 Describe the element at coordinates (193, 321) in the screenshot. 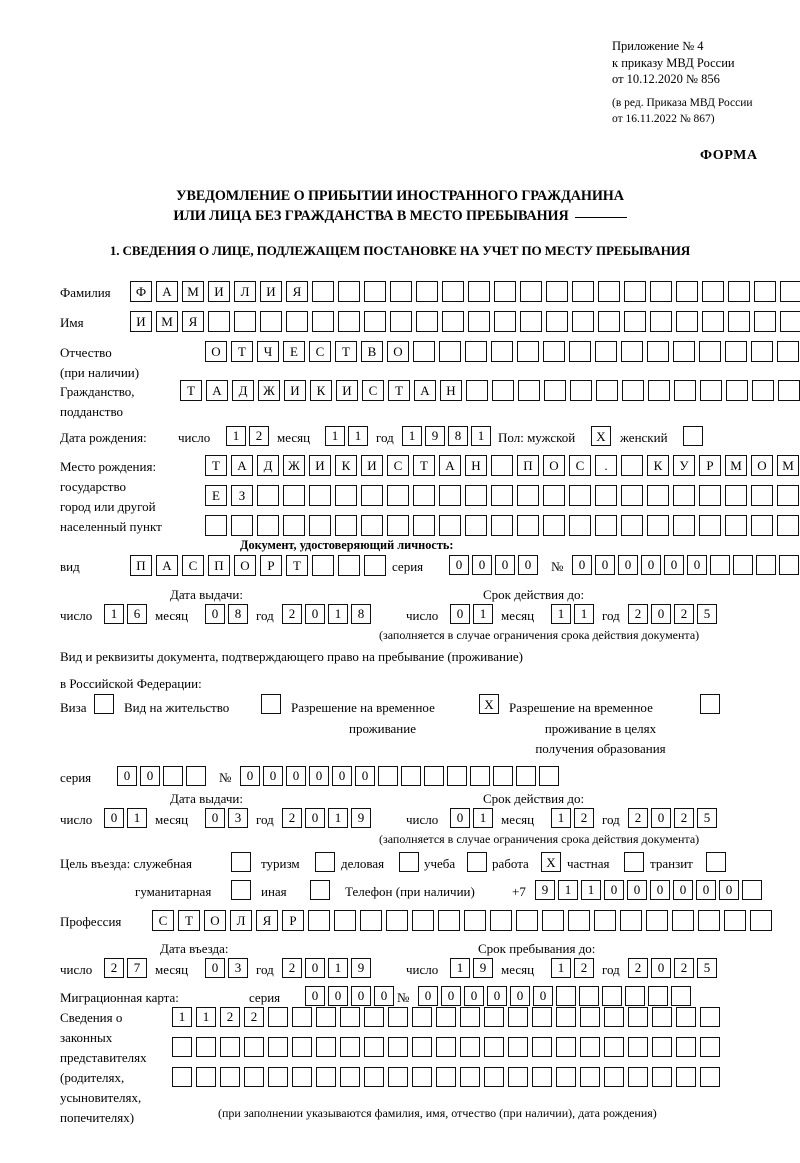

I see `cell: Я` at that location.